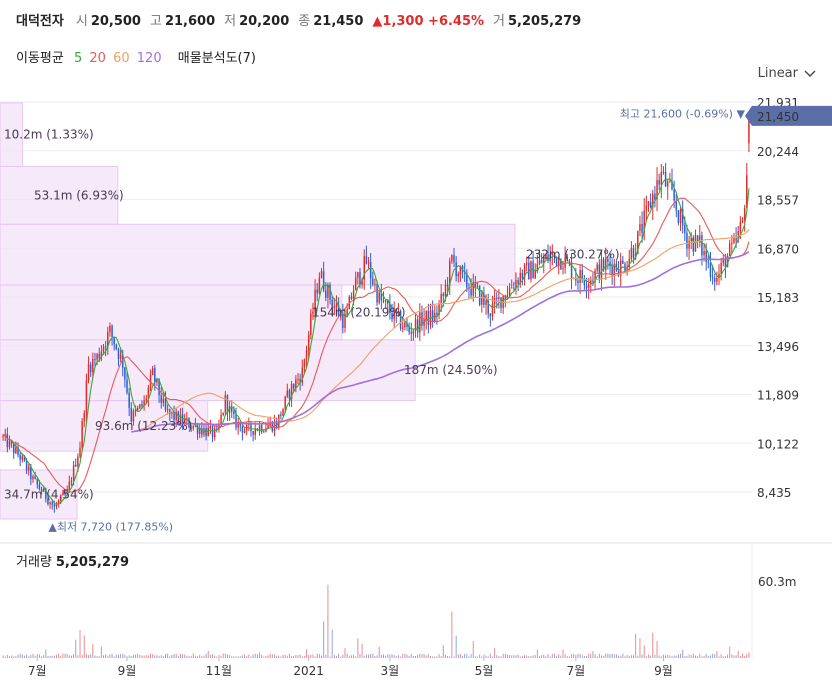  What do you see at coordinates (451, 370) in the screenshot?
I see `volume-profile-label: 187m (24.50%)` at bounding box center [451, 370].